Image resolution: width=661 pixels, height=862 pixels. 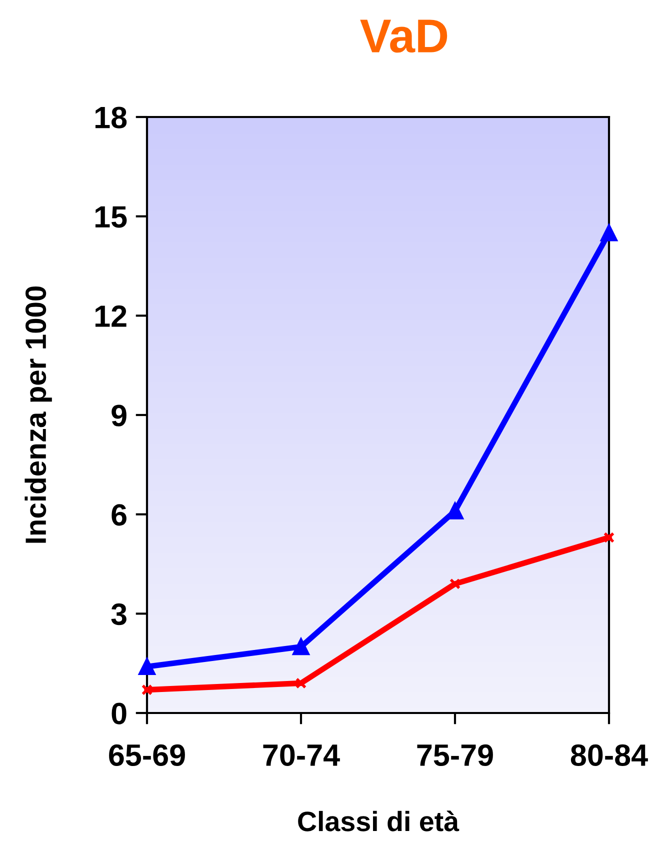 What do you see at coordinates (609, 755) in the screenshot?
I see `x-tick-label: 80-84` at bounding box center [609, 755].